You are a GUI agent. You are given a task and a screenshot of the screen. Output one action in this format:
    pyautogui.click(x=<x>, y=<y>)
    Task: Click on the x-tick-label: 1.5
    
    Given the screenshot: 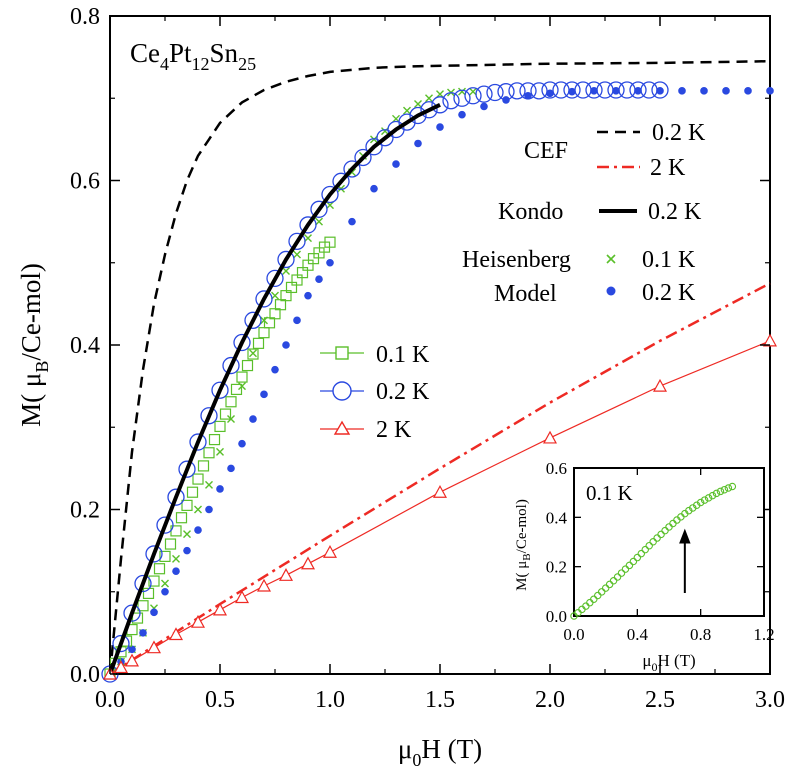 What is the action you would take?
    pyautogui.click(x=440, y=700)
    